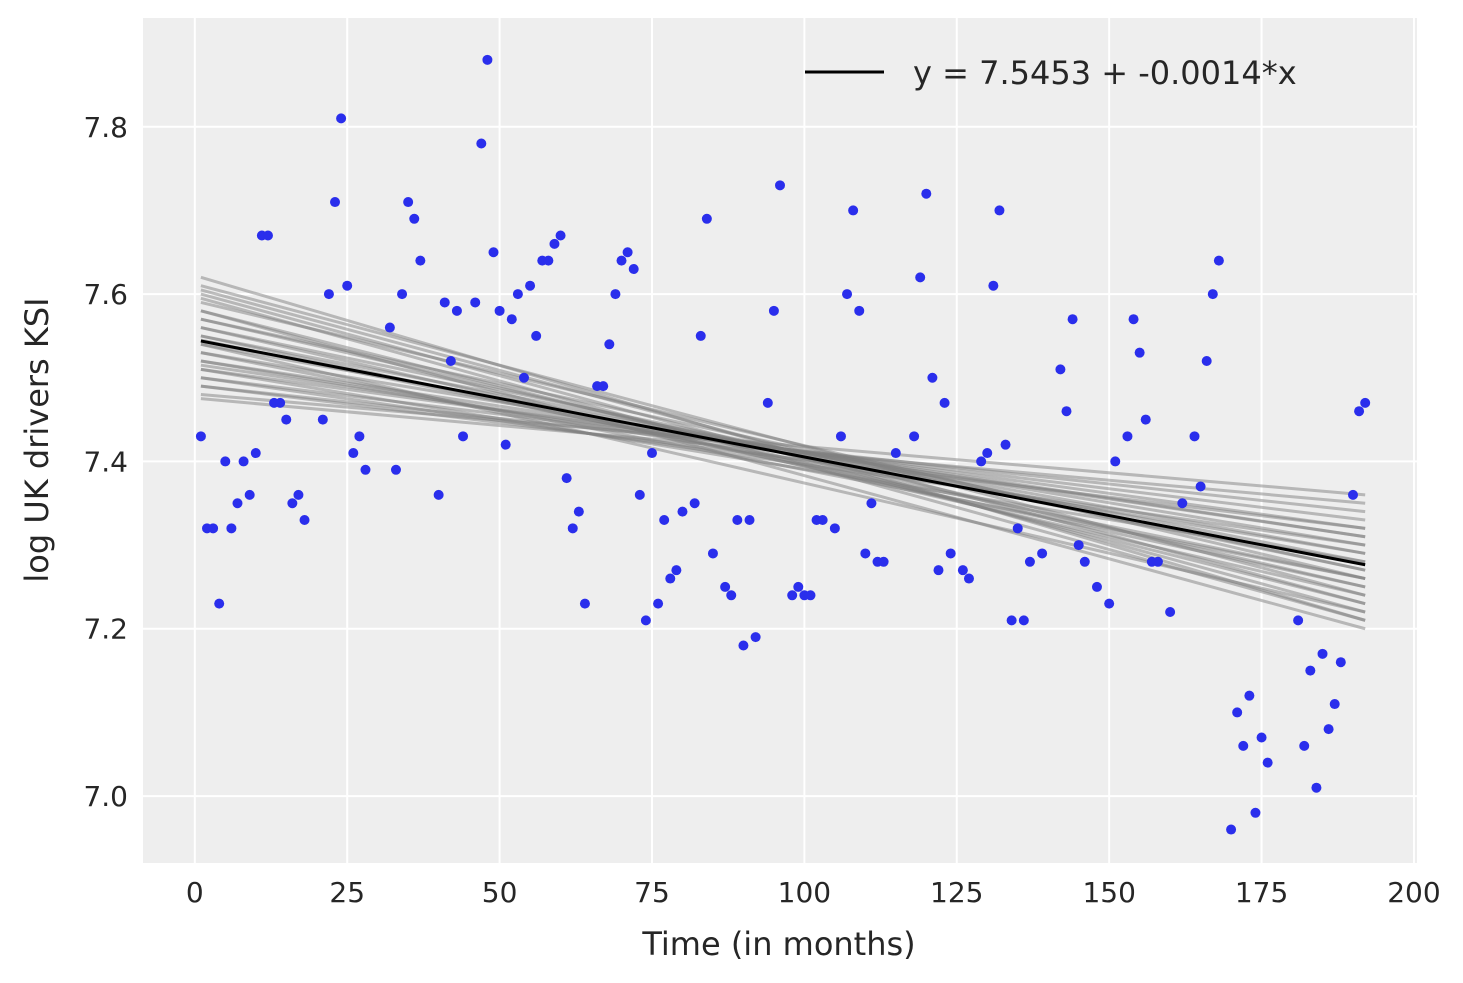 The width and height of the screenshot is (1463, 983). What do you see at coordinates (778, 944) in the screenshot?
I see `x-axis-label: Time (in months)` at bounding box center [778, 944].